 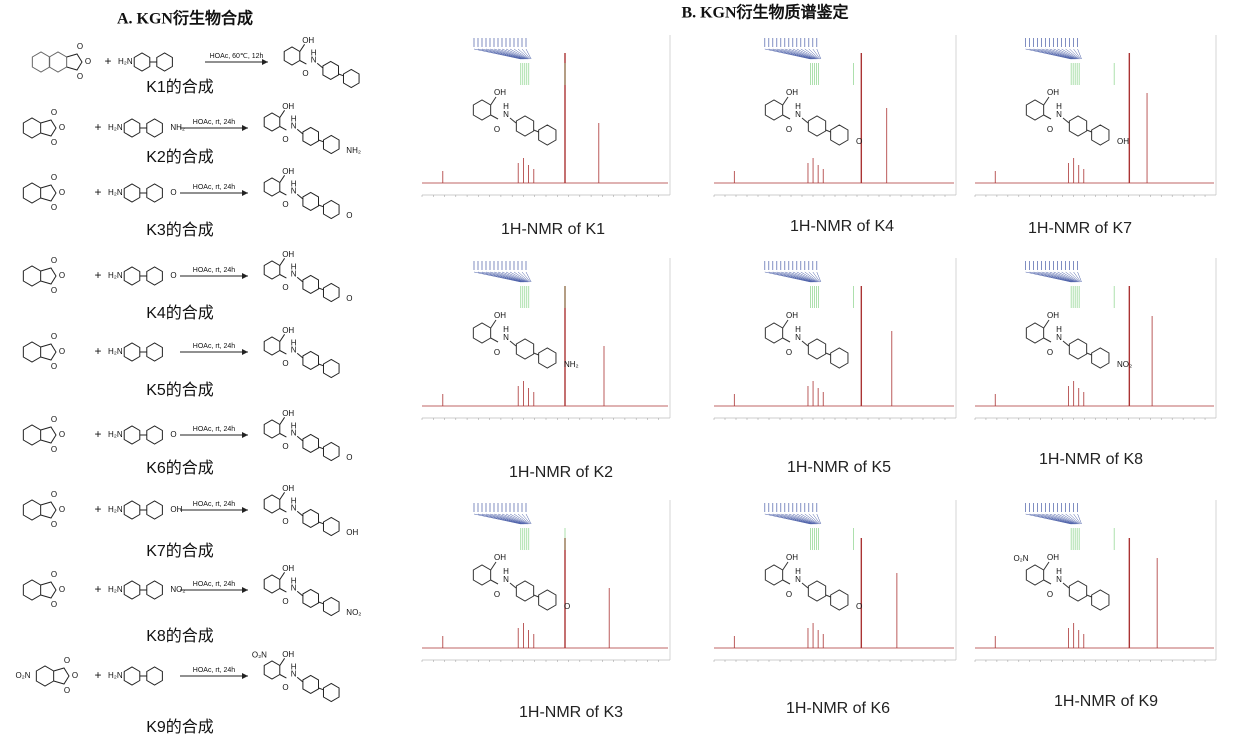 I want to click on spectrum-caption: 1H-NMR of K7, so click(x=1080, y=228).